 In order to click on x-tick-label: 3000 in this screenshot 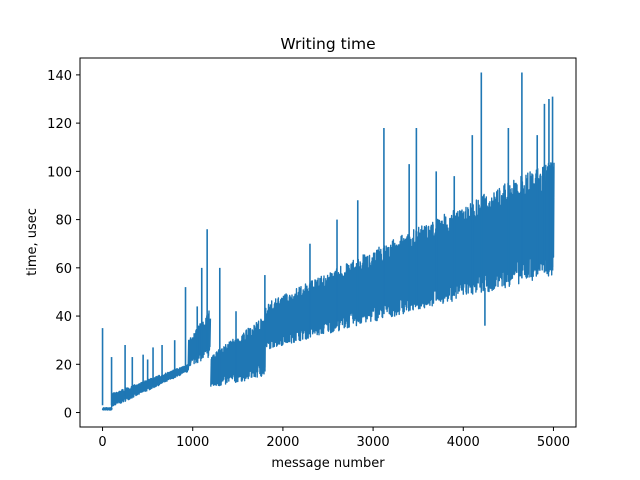, I will do `click(373, 442)`.